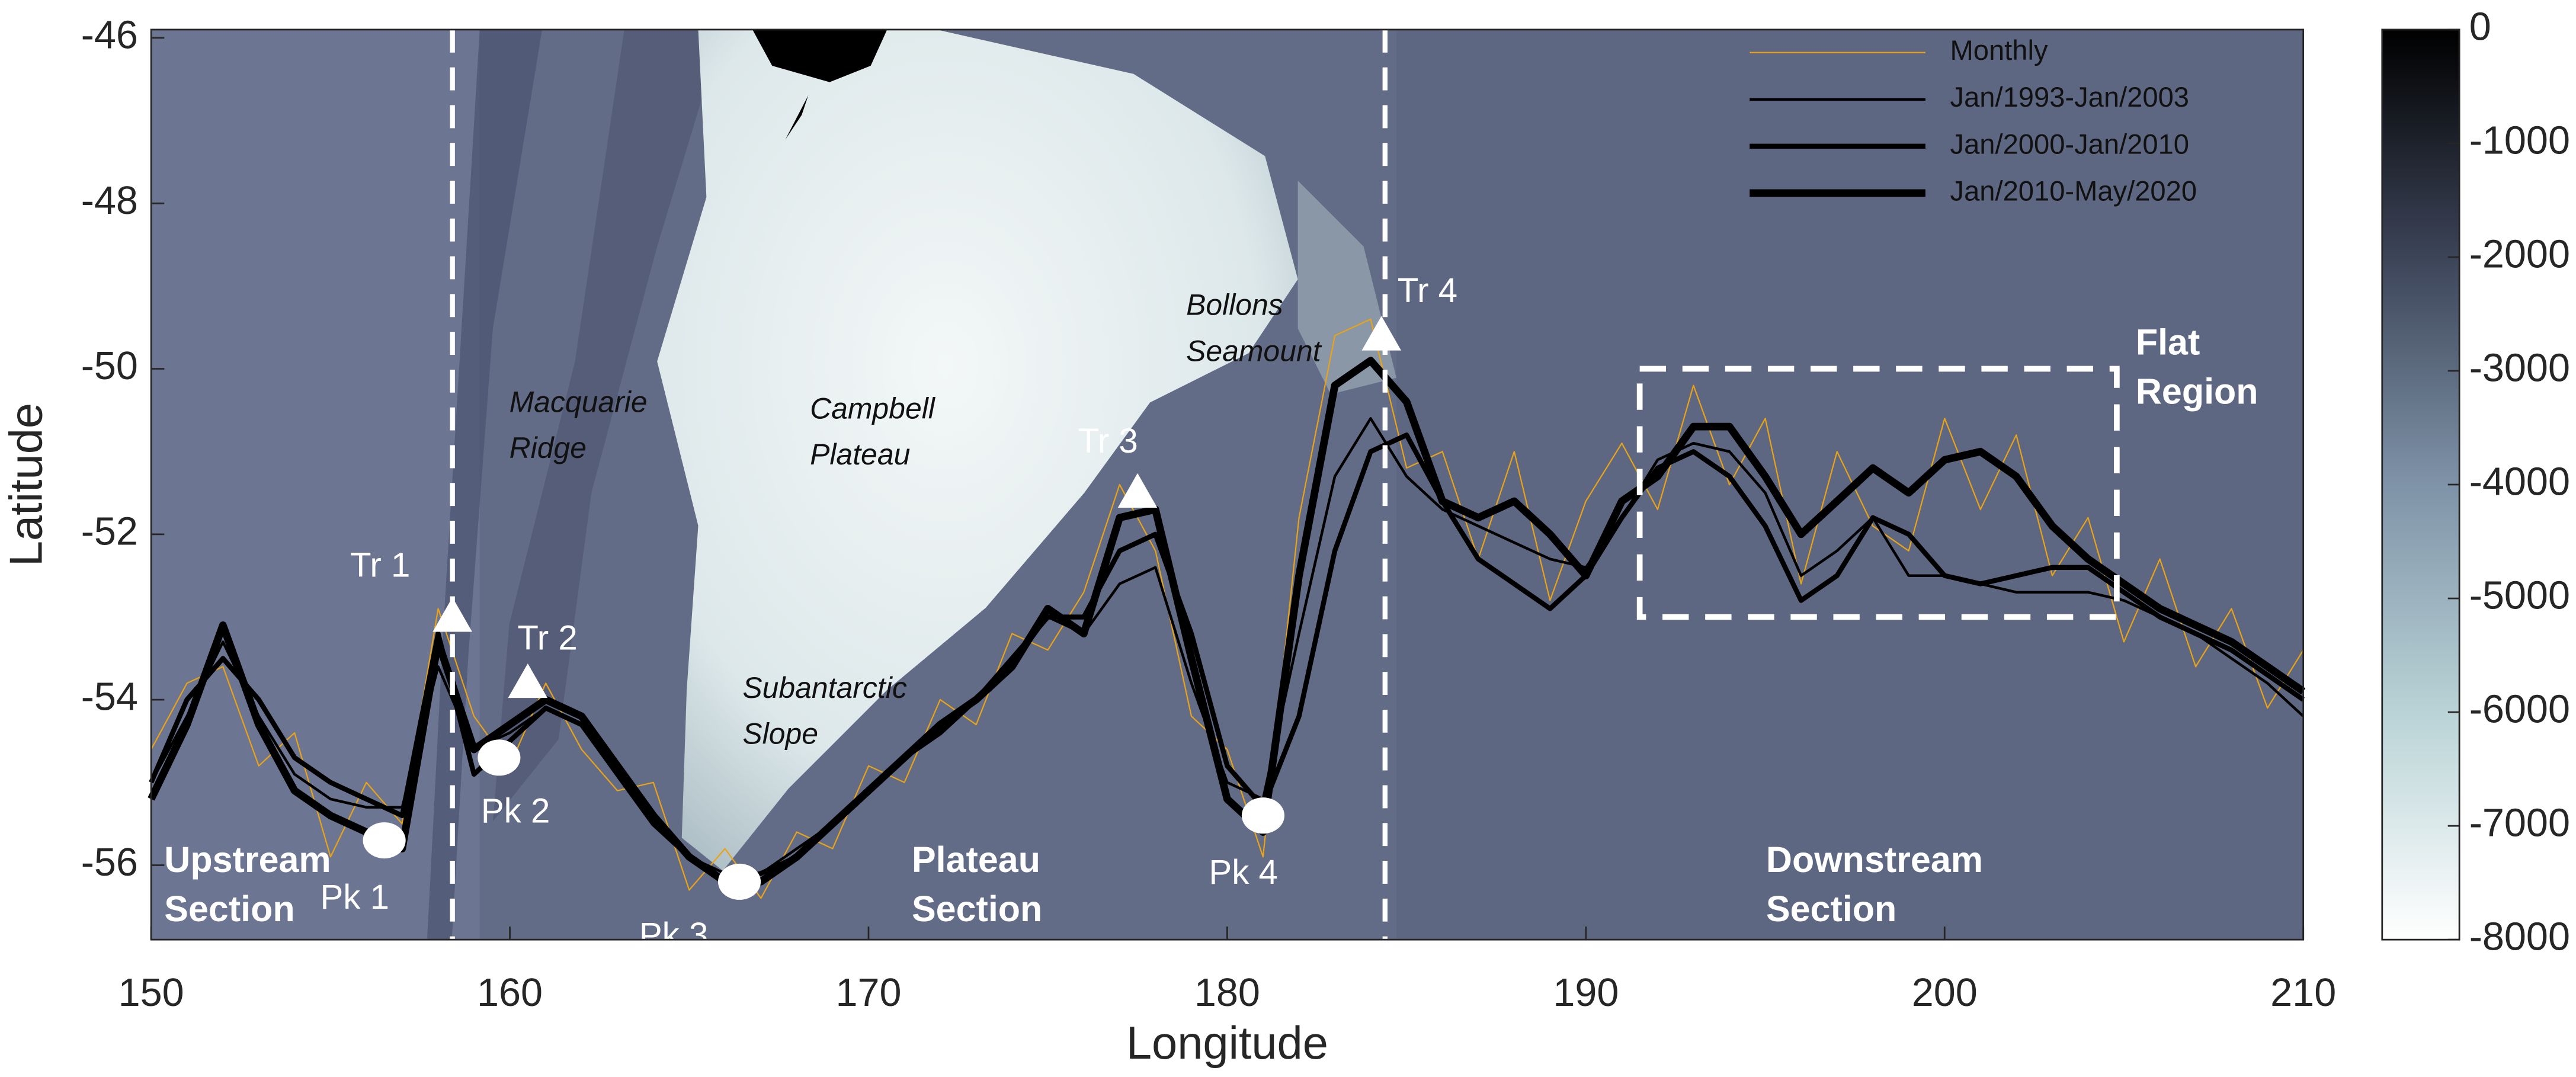  What do you see at coordinates (1586, 993) in the screenshot?
I see `x-tick-label: 190` at bounding box center [1586, 993].